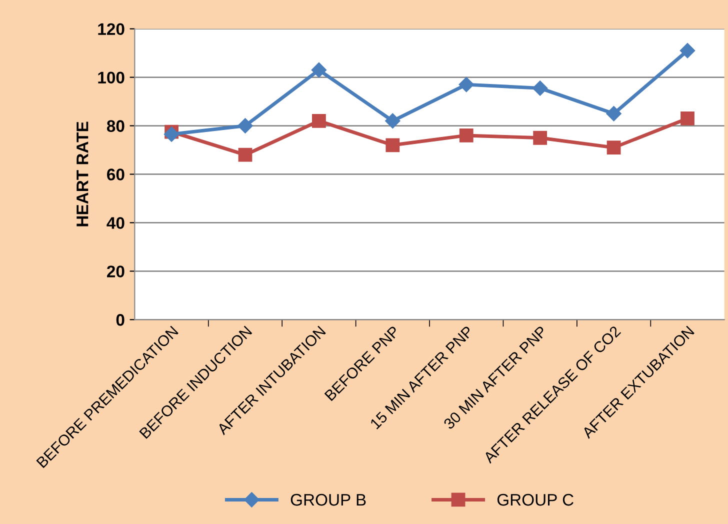 The height and width of the screenshot is (524, 728). Describe the element at coordinates (111, 29) in the screenshot. I see `y-tick-label: 120` at that location.